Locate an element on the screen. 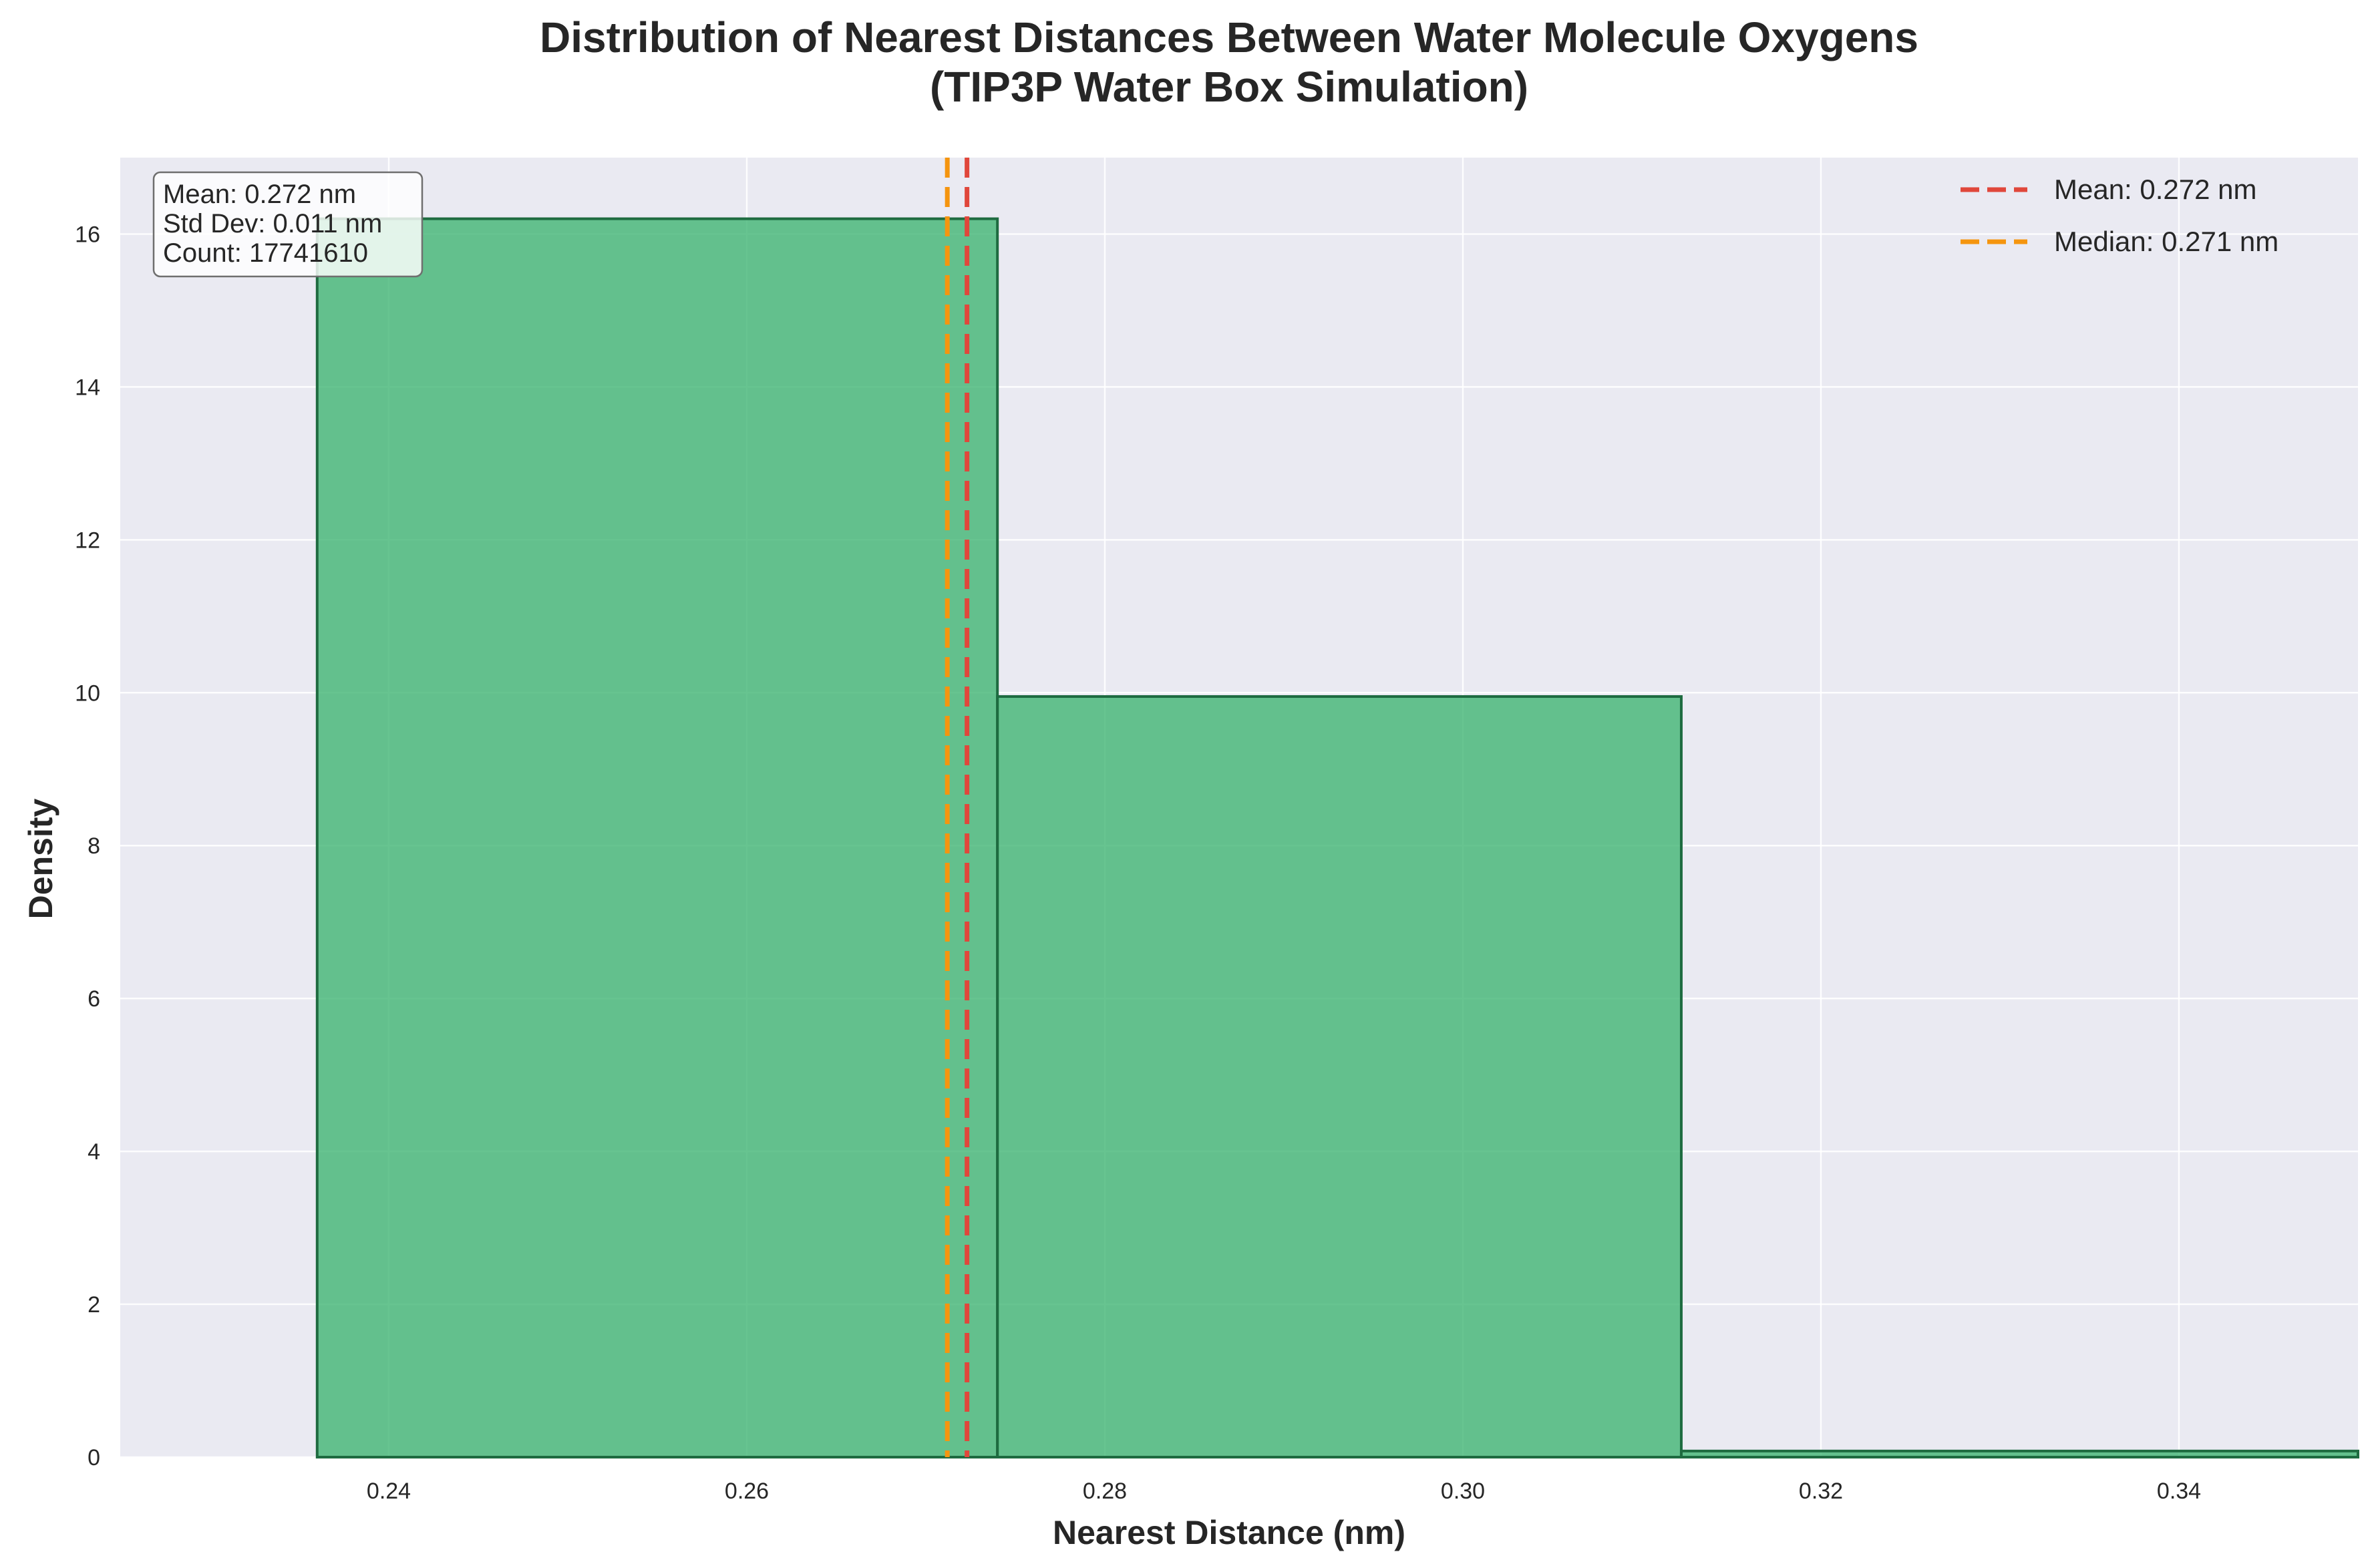 Image resolution: width=2372 pixels, height=1568 pixels. legend-label: Mean: 0.272 nm is located at coordinates (2155, 189).